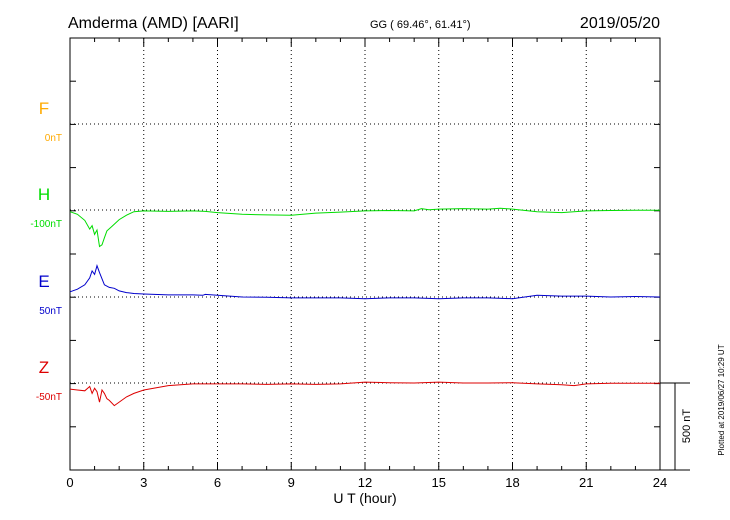 Image resolution: width=730 pixels, height=520 pixels. I want to click on series-line-z, so click(364, 394).